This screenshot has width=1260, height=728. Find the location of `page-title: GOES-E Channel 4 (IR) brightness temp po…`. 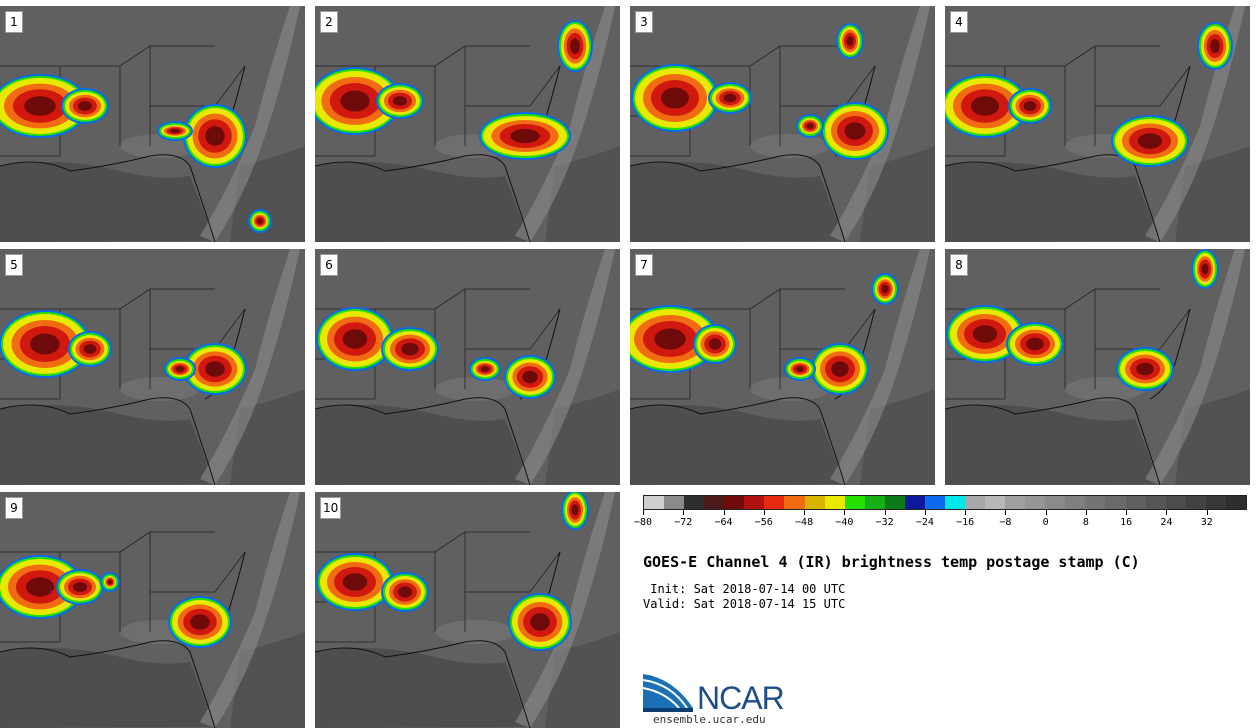

page-title: GOES-E Channel 4 (IR) brightness temp po… is located at coordinates (891, 562).